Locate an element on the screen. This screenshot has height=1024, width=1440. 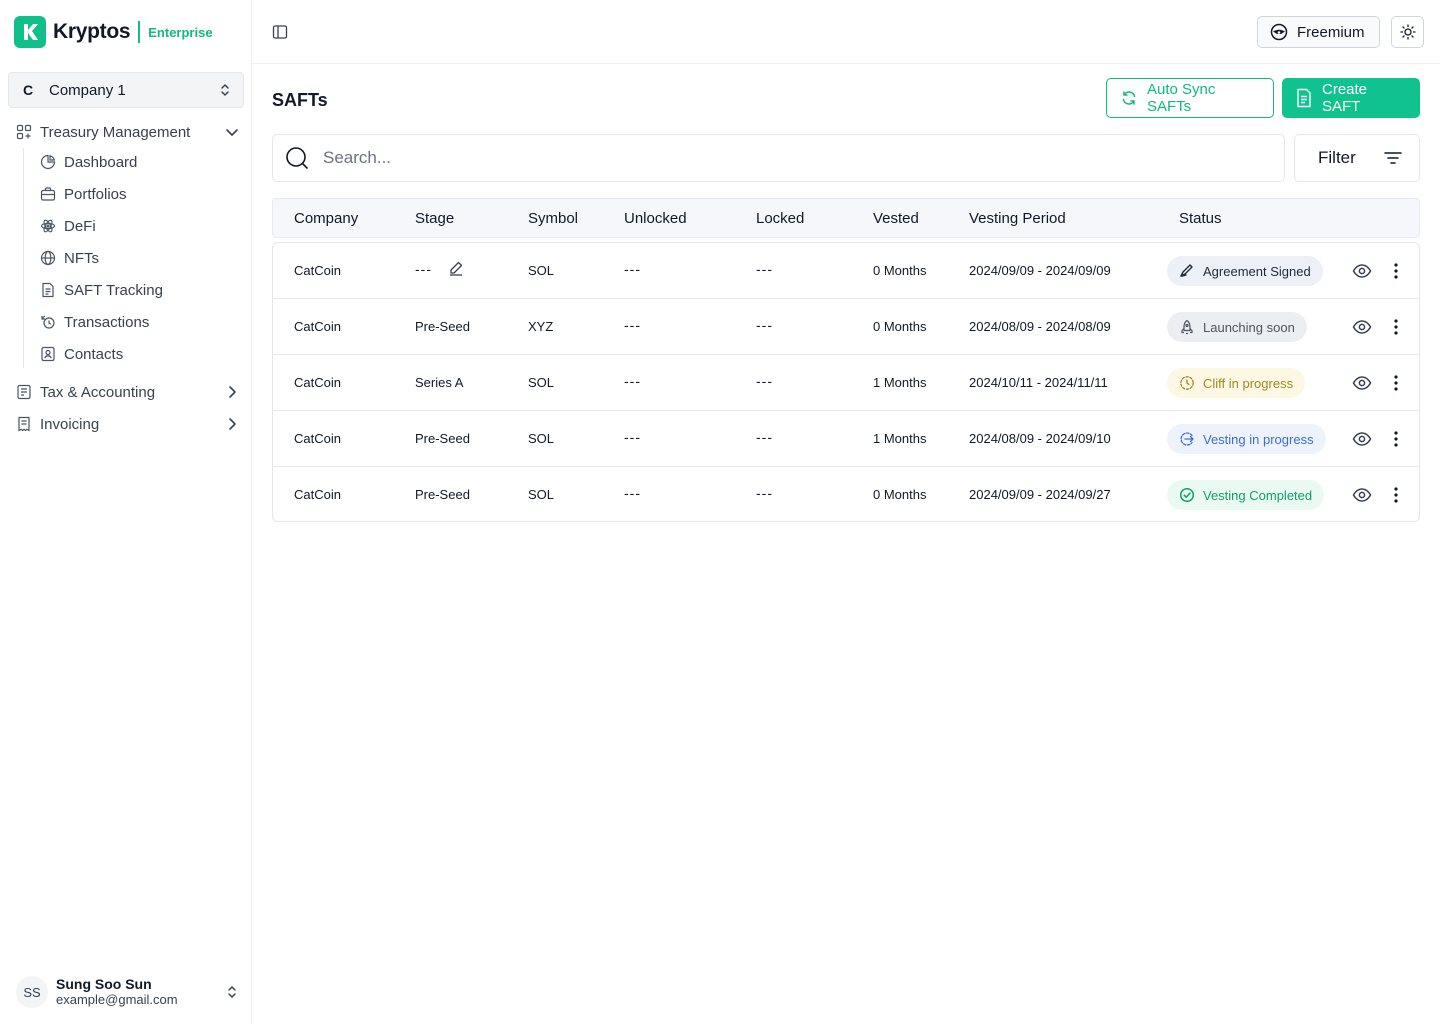
nav-section-label: Treasury Management is located at coordinates (115, 132).